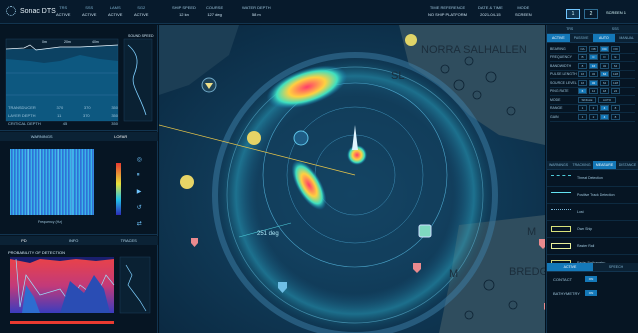  I want to click on app-logo: Sonac DTS, so click(31, 11).